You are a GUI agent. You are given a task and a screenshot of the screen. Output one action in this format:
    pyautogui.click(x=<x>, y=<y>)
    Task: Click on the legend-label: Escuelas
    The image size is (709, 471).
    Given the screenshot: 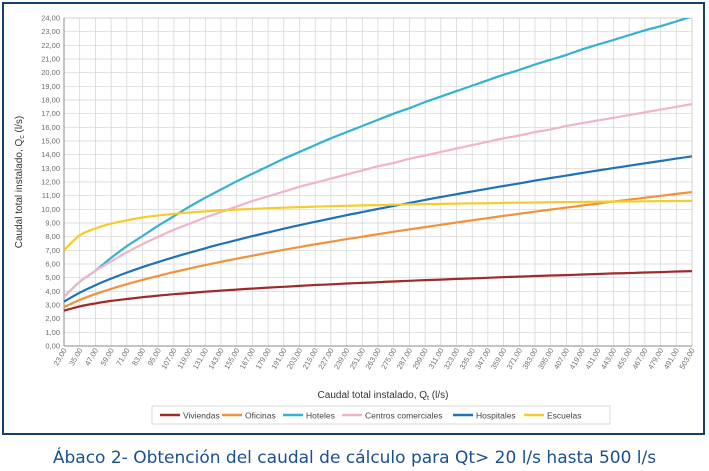 What is the action you would take?
    pyautogui.click(x=564, y=416)
    